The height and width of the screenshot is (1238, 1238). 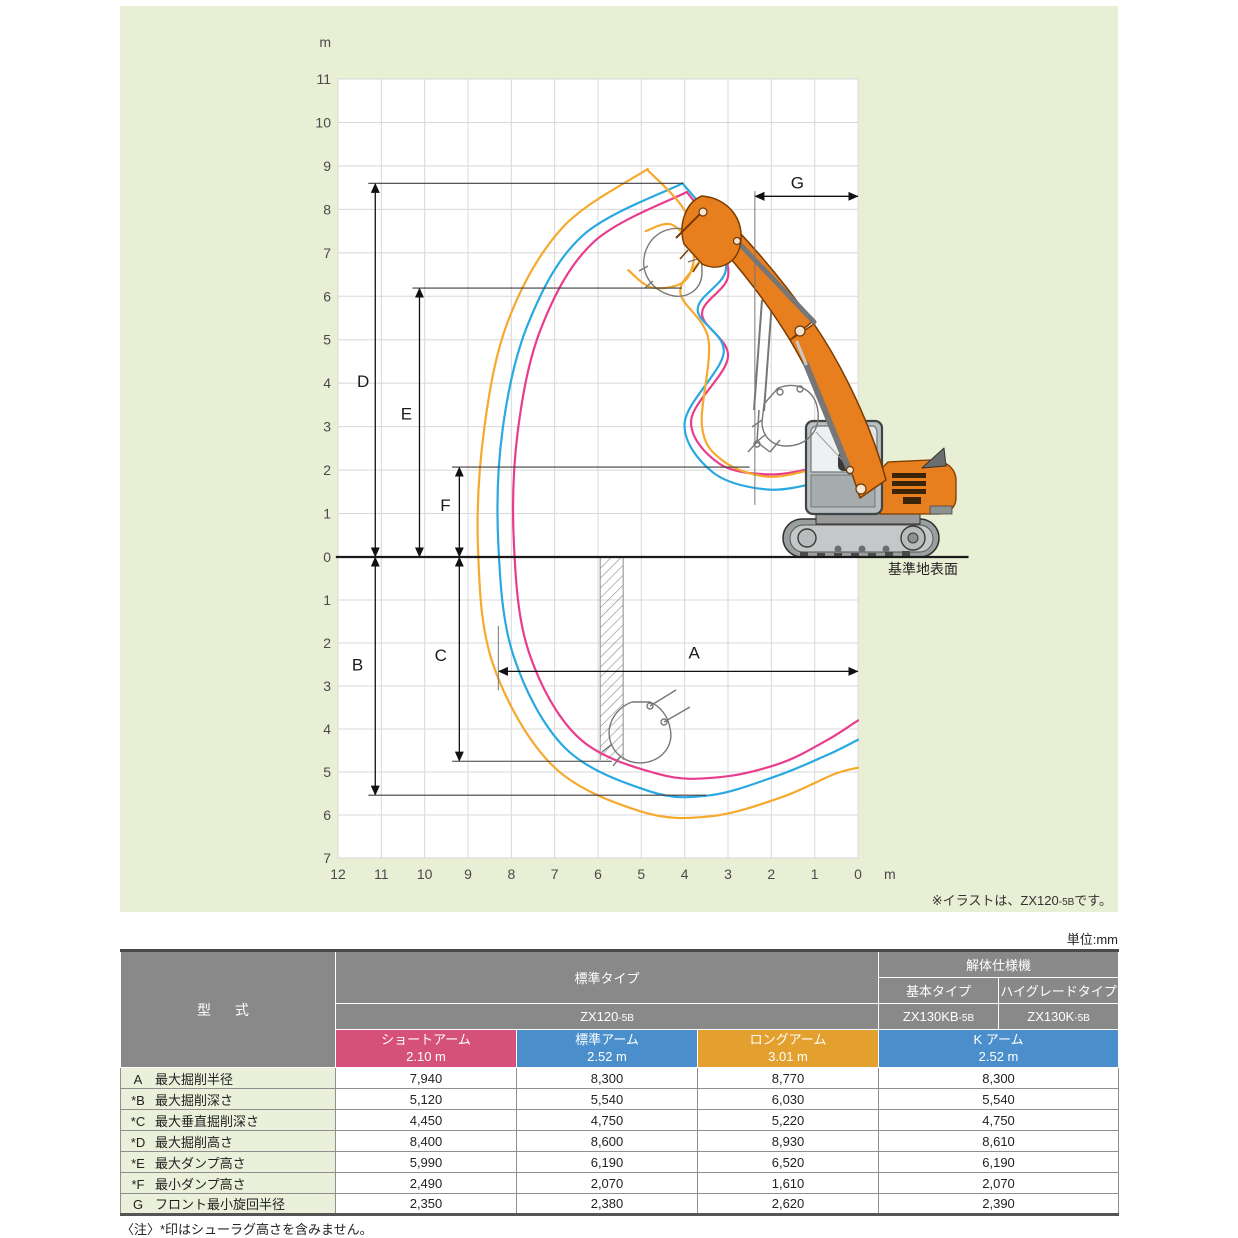 What do you see at coordinates (976, 900) in the screenshot?
I see `chart-note-prefix: ※イラストは、` at bounding box center [976, 900].